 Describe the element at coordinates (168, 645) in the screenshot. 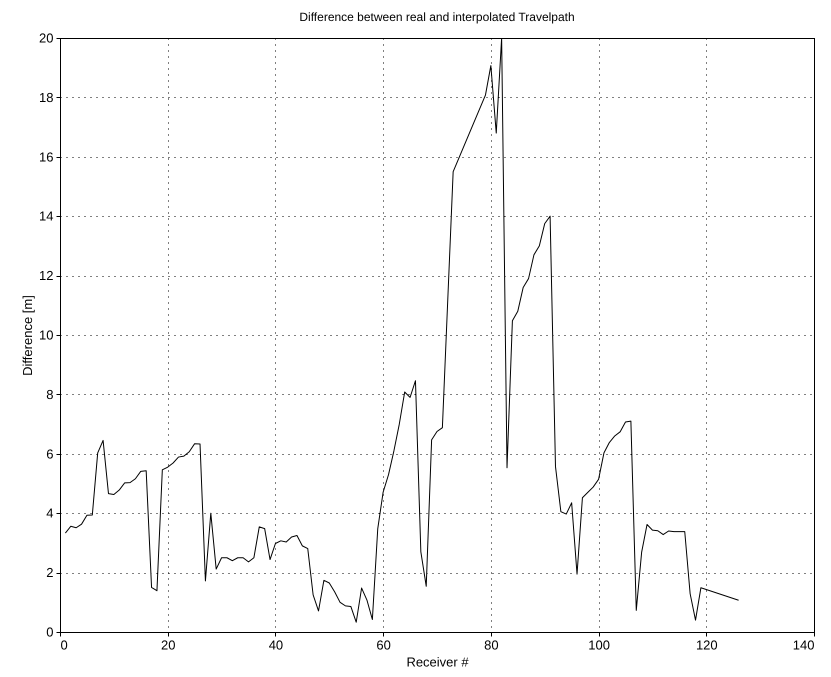

I see `x-tick-label: 20` at that location.